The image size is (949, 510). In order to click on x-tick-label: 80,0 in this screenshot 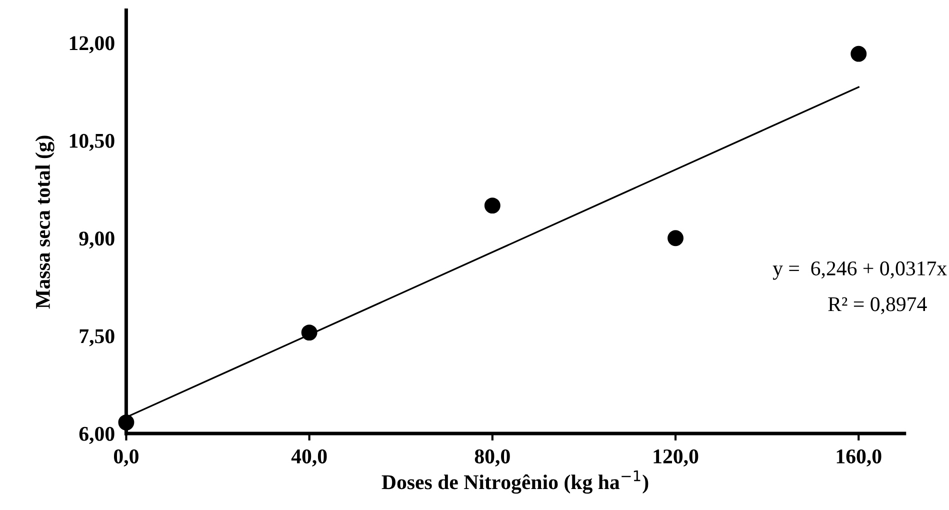, I will do `click(492, 457)`.